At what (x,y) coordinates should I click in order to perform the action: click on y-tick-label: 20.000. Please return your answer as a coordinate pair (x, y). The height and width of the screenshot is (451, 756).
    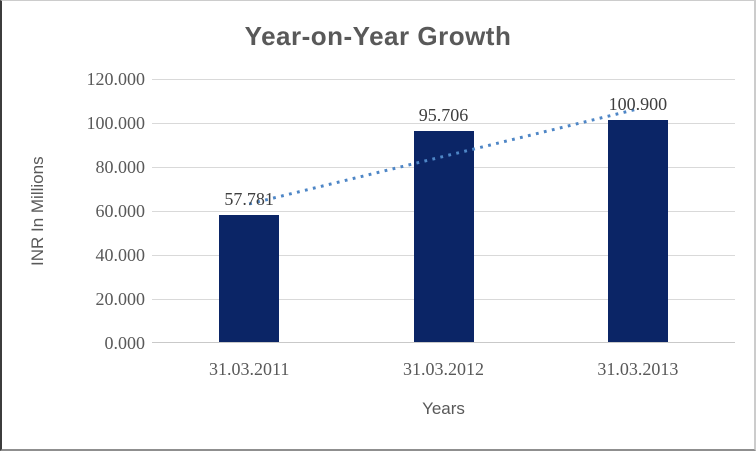
    Looking at the image, I should click on (120, 299).